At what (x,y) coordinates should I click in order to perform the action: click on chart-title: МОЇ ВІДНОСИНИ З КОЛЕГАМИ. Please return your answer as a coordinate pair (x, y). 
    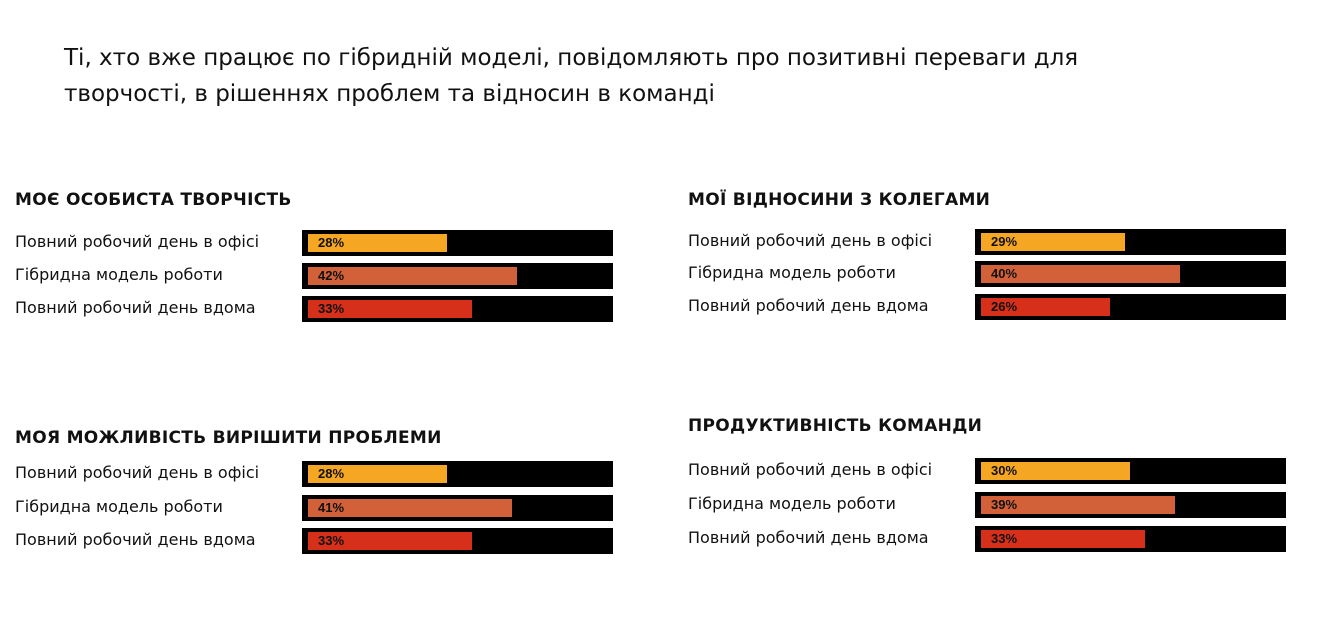
    Looking at the image, I should click on (839, 200).